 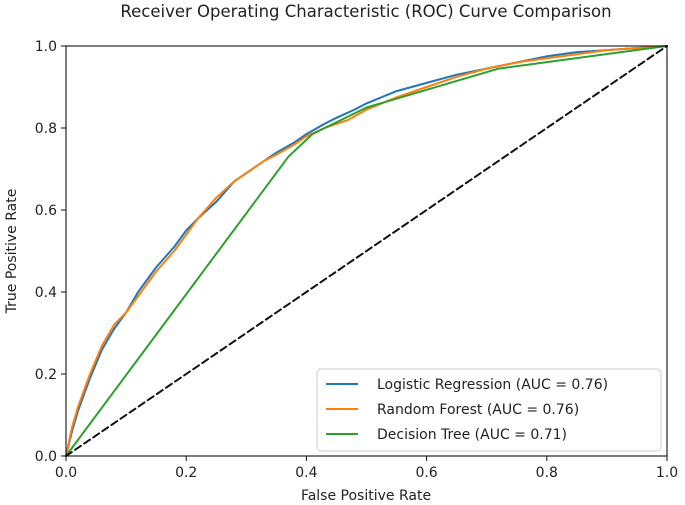 I want to click on y-tick-label: 0.0, so click(x=46, y=457).